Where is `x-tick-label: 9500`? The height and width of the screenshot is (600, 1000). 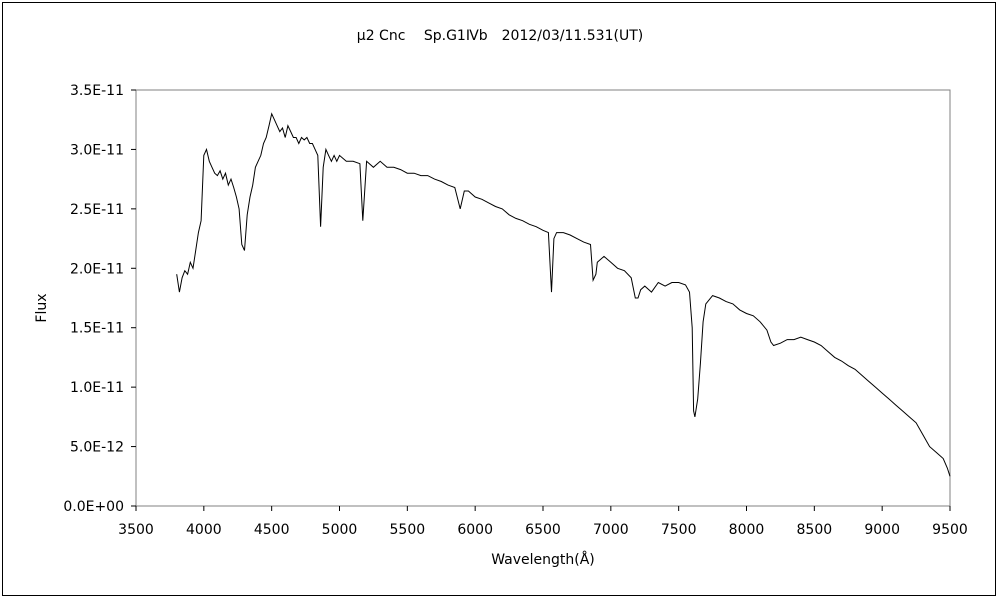
x-tick-label: 9500 is located at coordinates (950, 530).